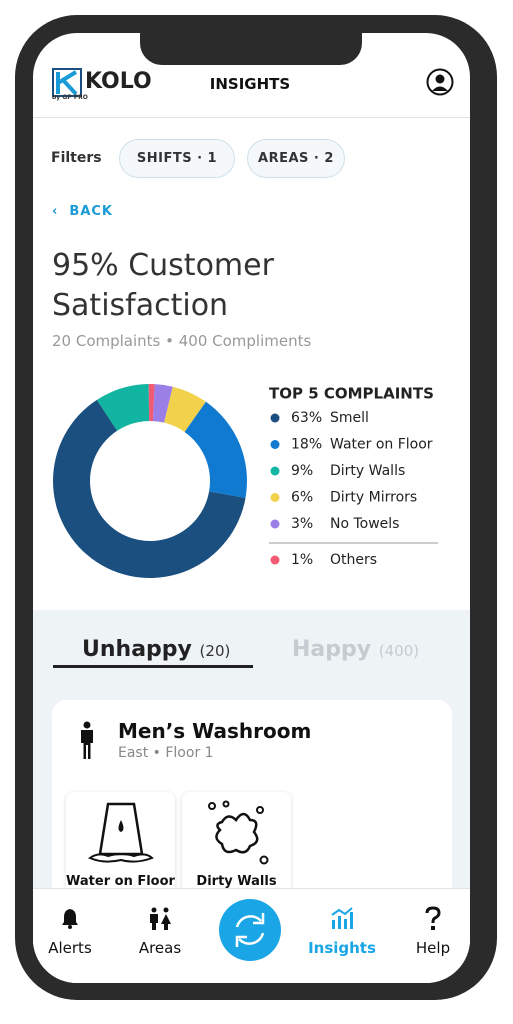 The image size is (513, 1024). What do you see at coordinates (121, 832) in the screenshot?
I see `wet-floor-icon` at bounding box center [121, 832].